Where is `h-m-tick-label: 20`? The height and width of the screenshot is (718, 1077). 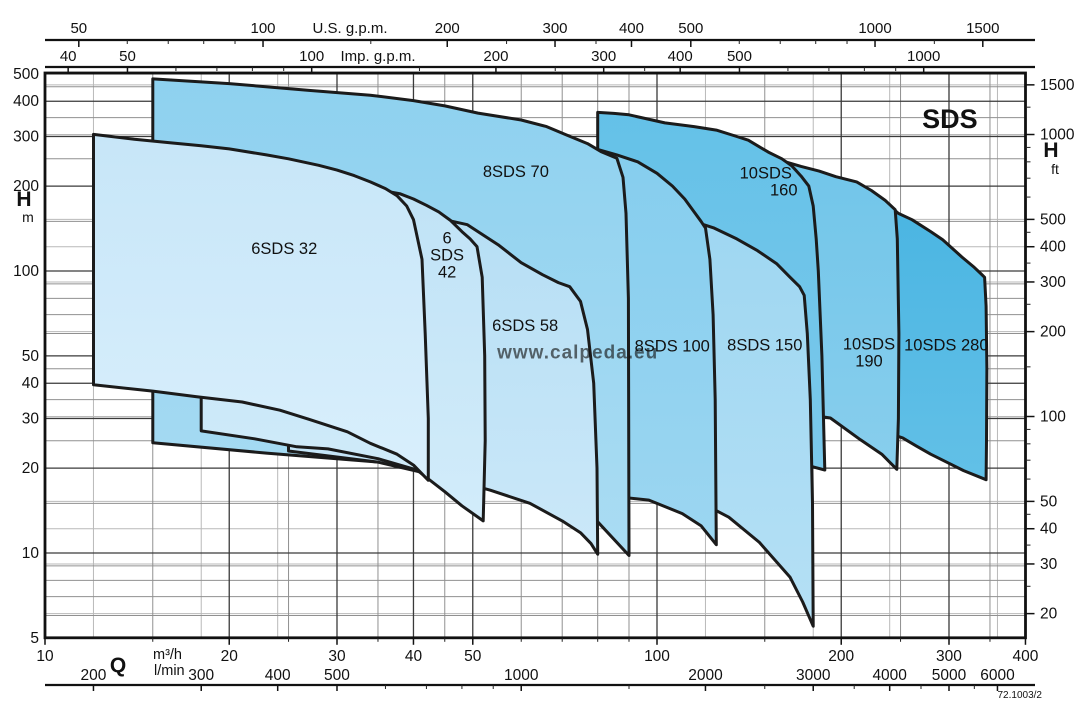
h-m-tick-label: 20 is located at coordinates (31, 468).